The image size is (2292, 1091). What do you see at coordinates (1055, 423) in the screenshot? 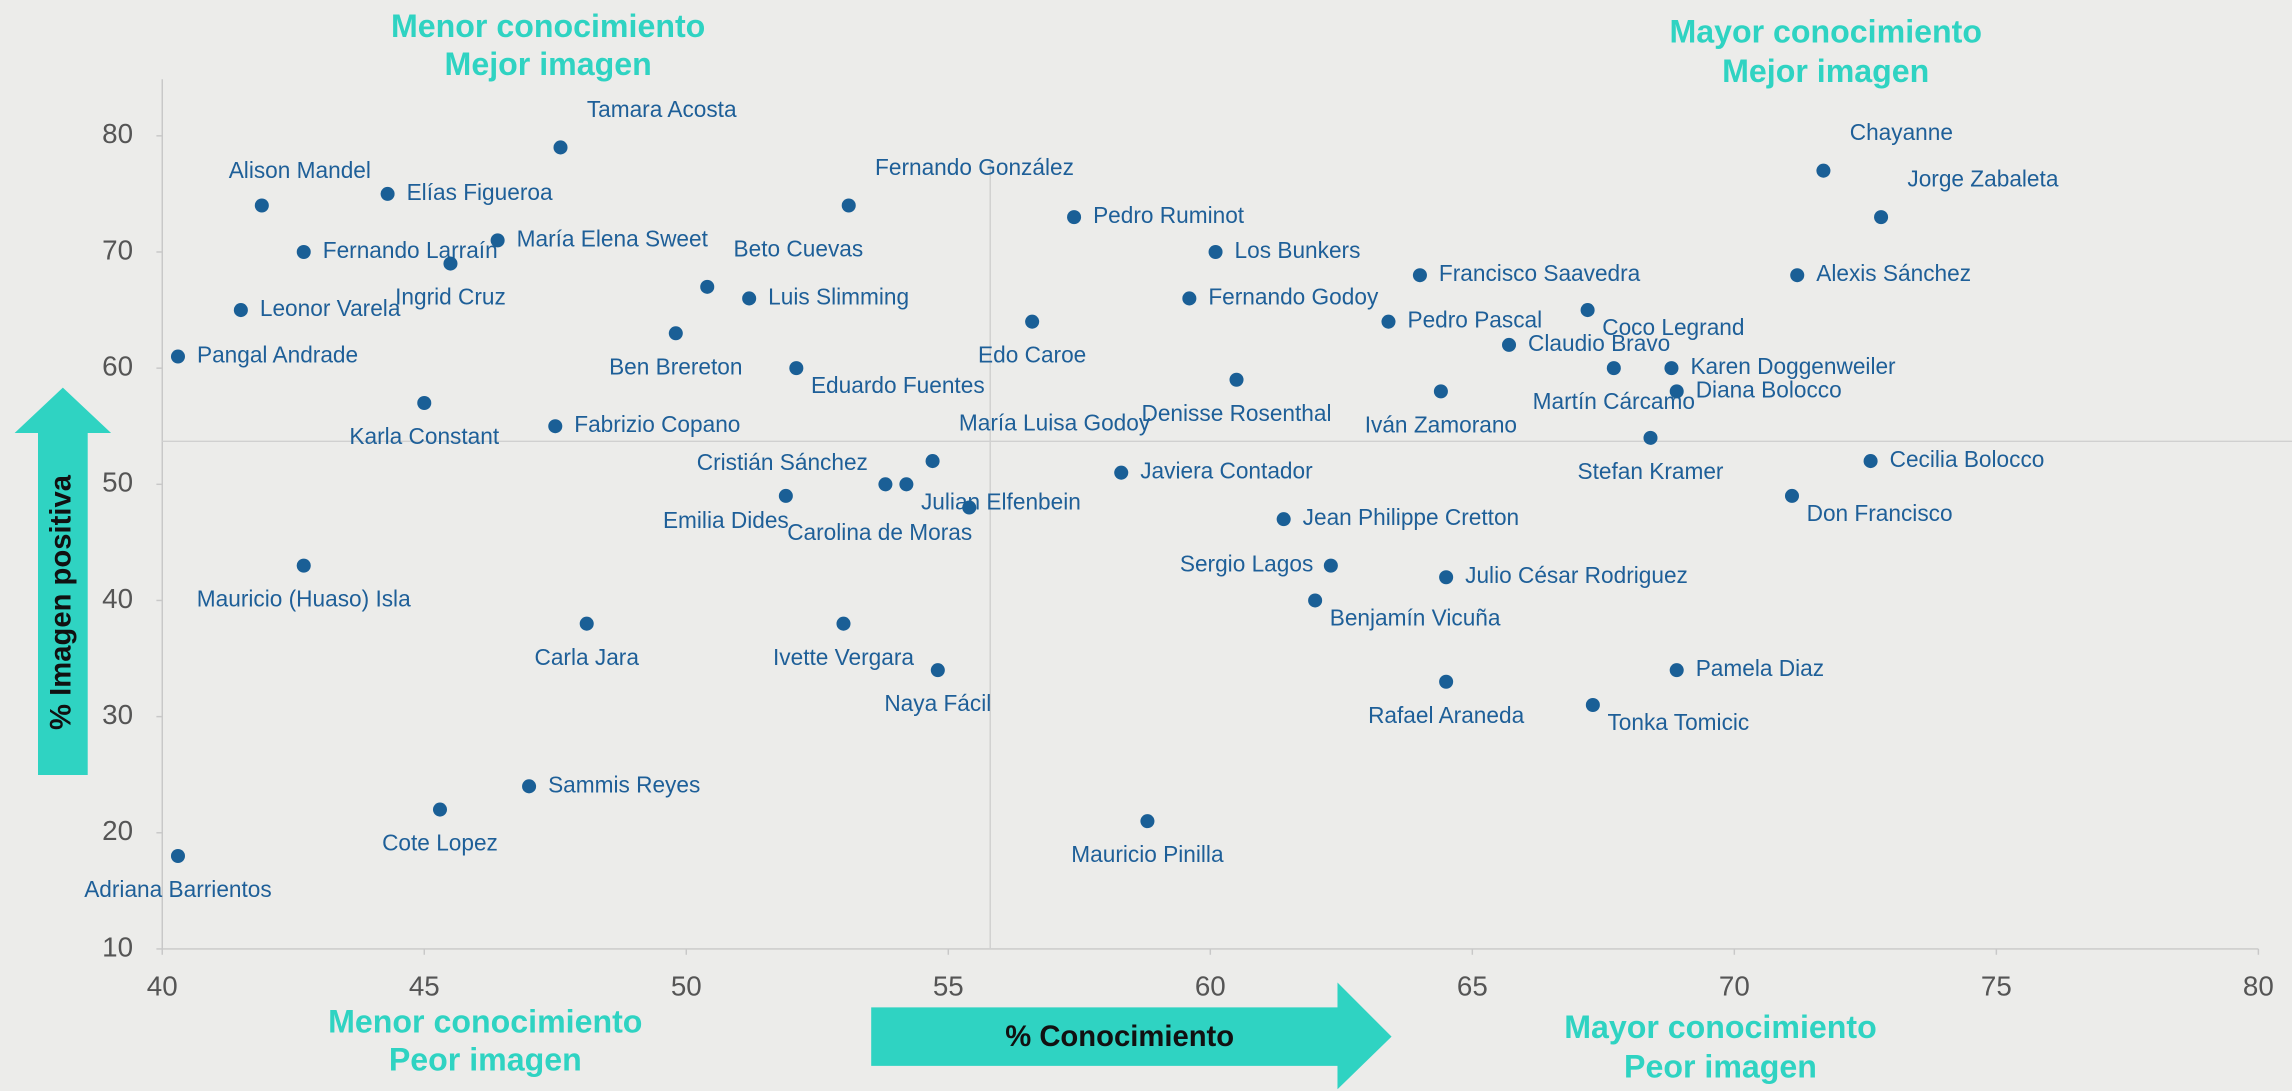
I see `point-label: María Luisa Godoy` at bounding box center [1055, 423].